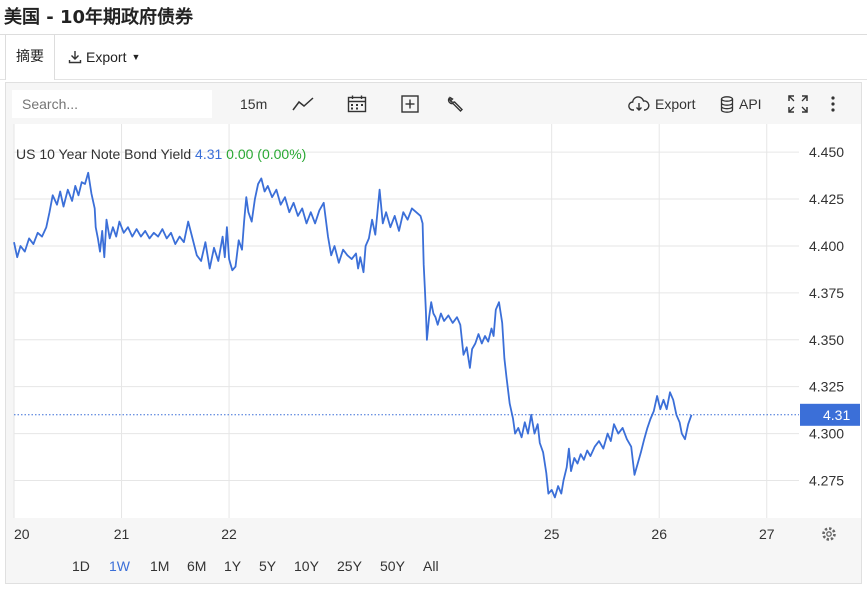 This screenshot has height=589, width=867. Describe the element at coordinates (112, 104) in the screenshot. I see `search-input` at that location.